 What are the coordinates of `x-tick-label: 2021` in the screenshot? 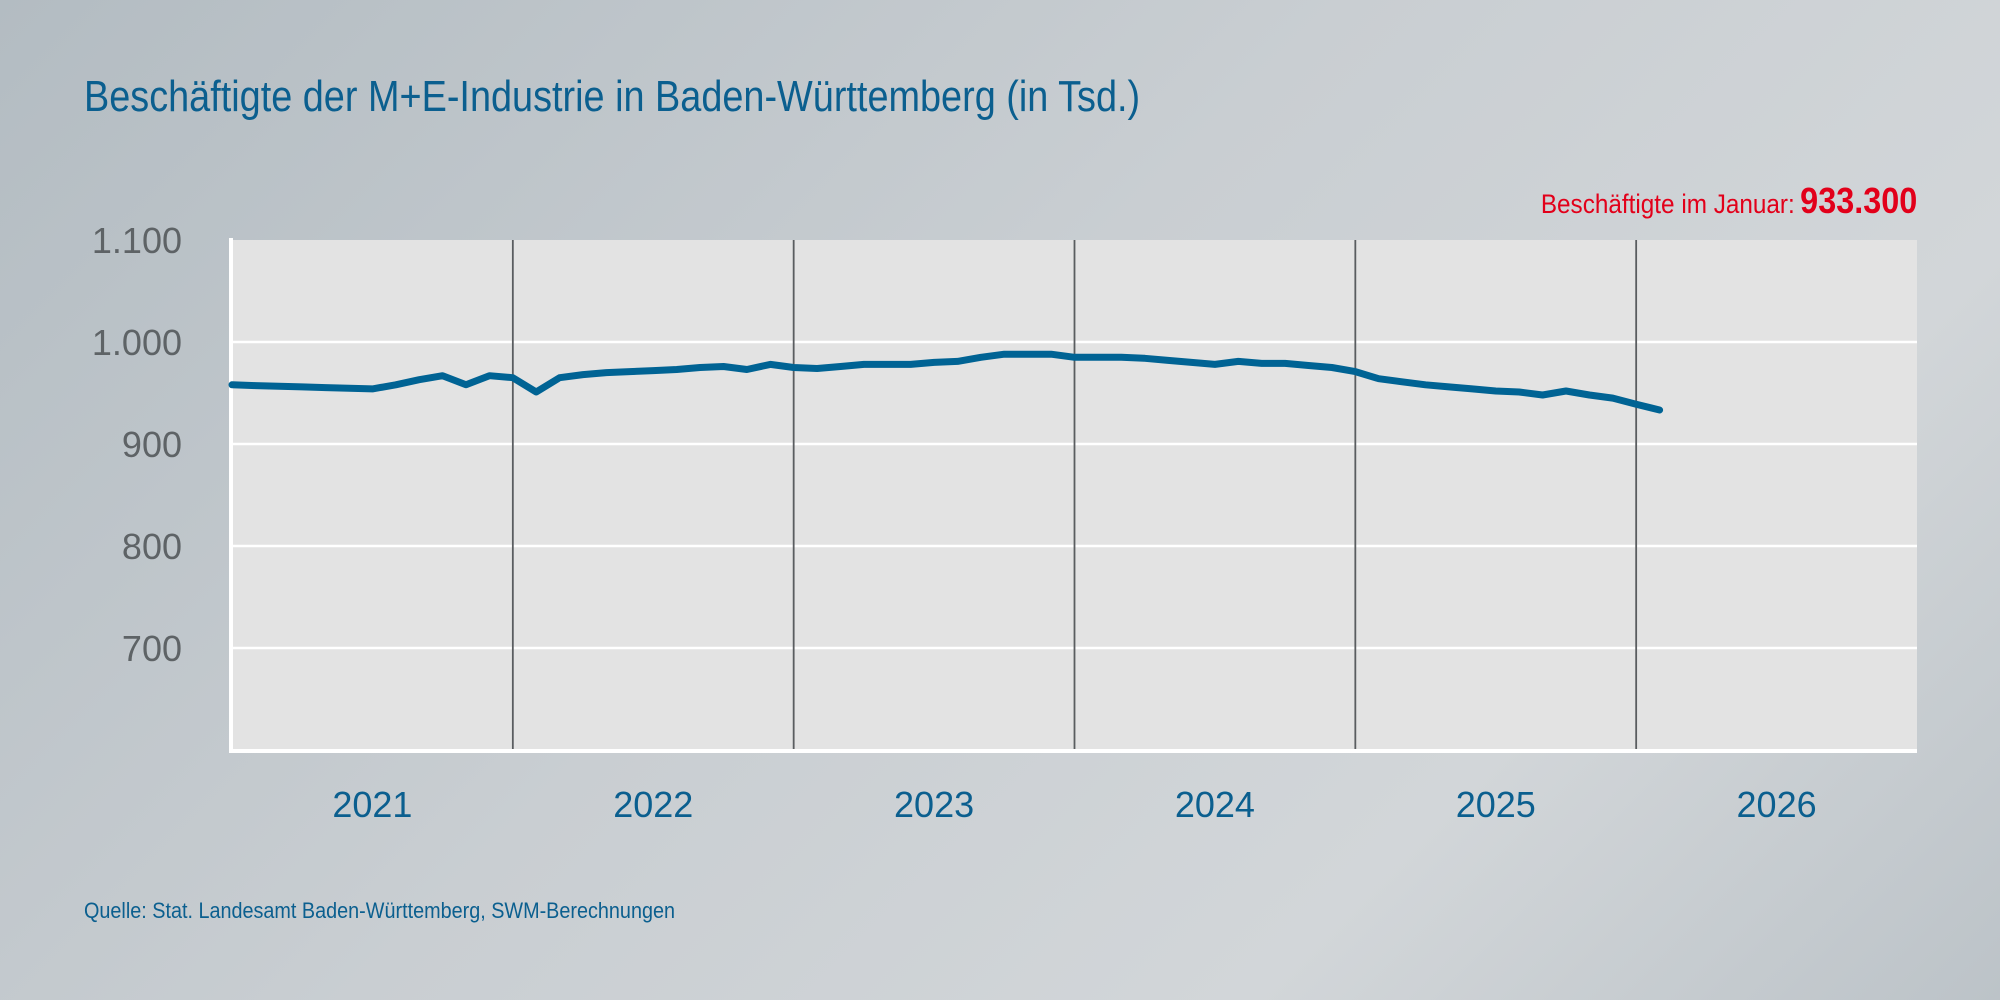 It's located at (372, 804).